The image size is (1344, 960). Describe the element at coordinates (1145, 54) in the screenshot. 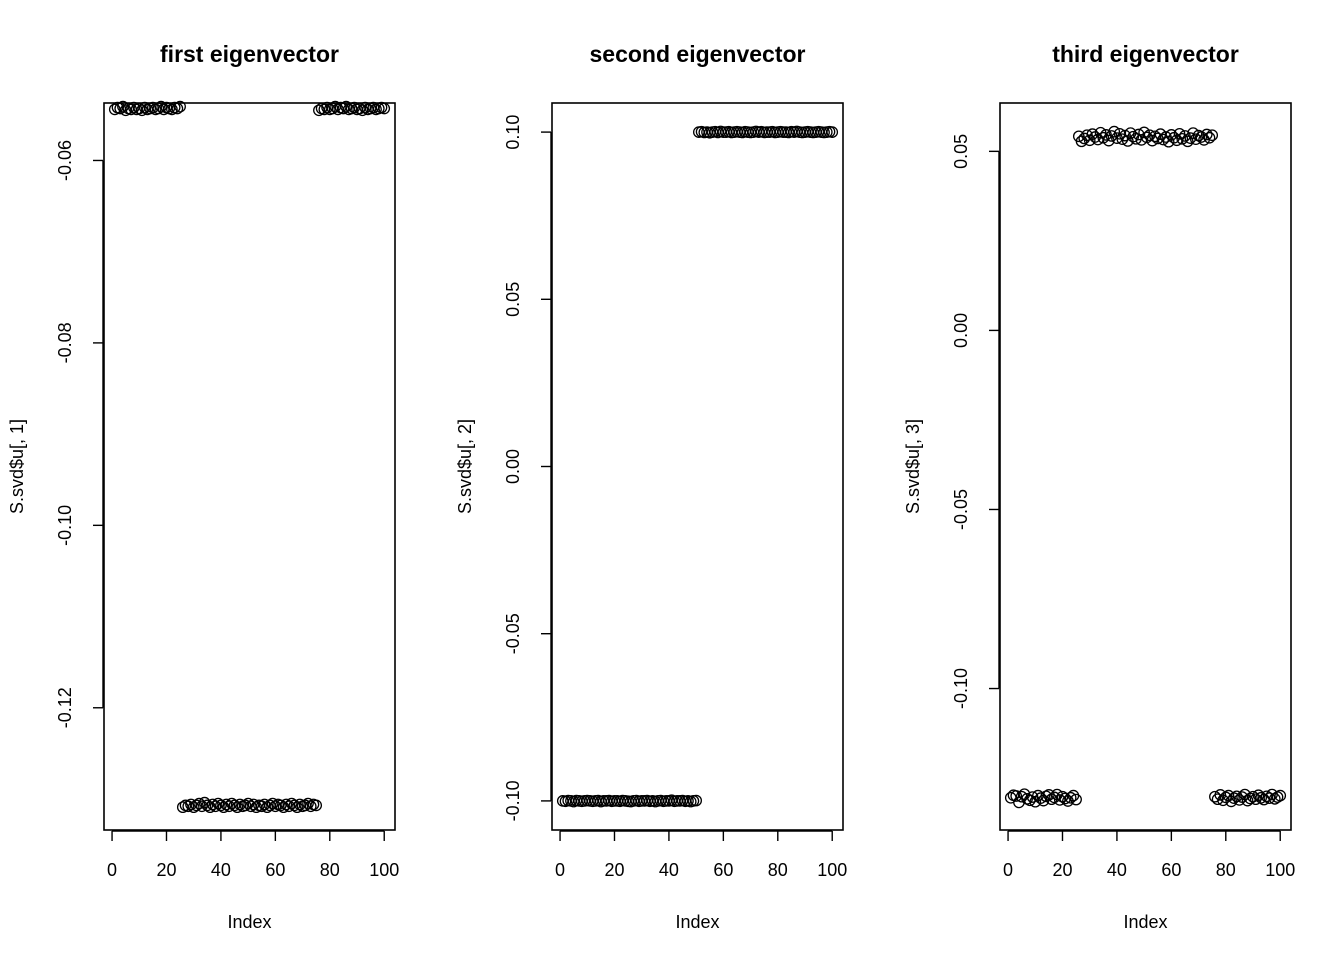

I see `chart-title: third eigenvector` at that location.